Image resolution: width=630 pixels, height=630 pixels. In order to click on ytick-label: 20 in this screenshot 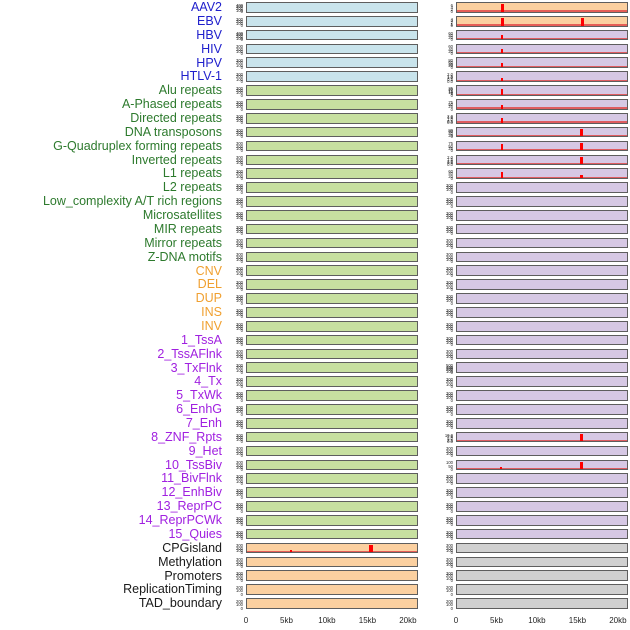, I will do `click(450, 37)`.